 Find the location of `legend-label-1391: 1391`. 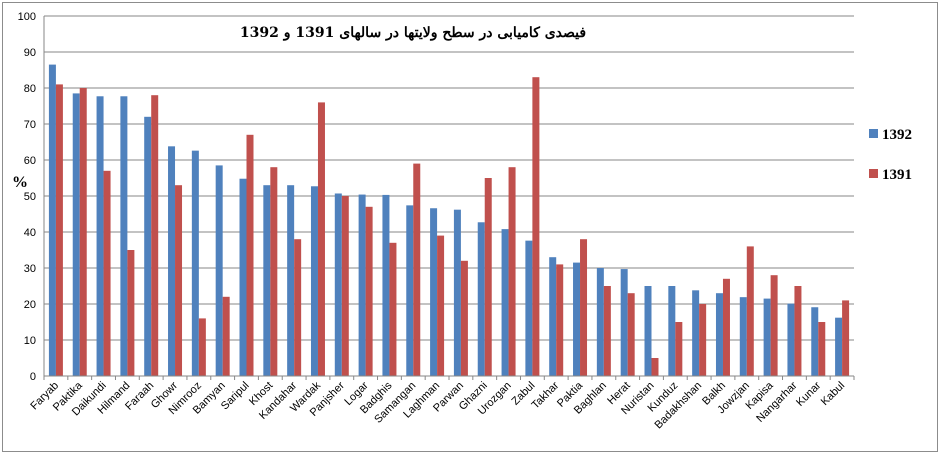

legend-label-1391: 1391 is located at coordinates (897, 175).